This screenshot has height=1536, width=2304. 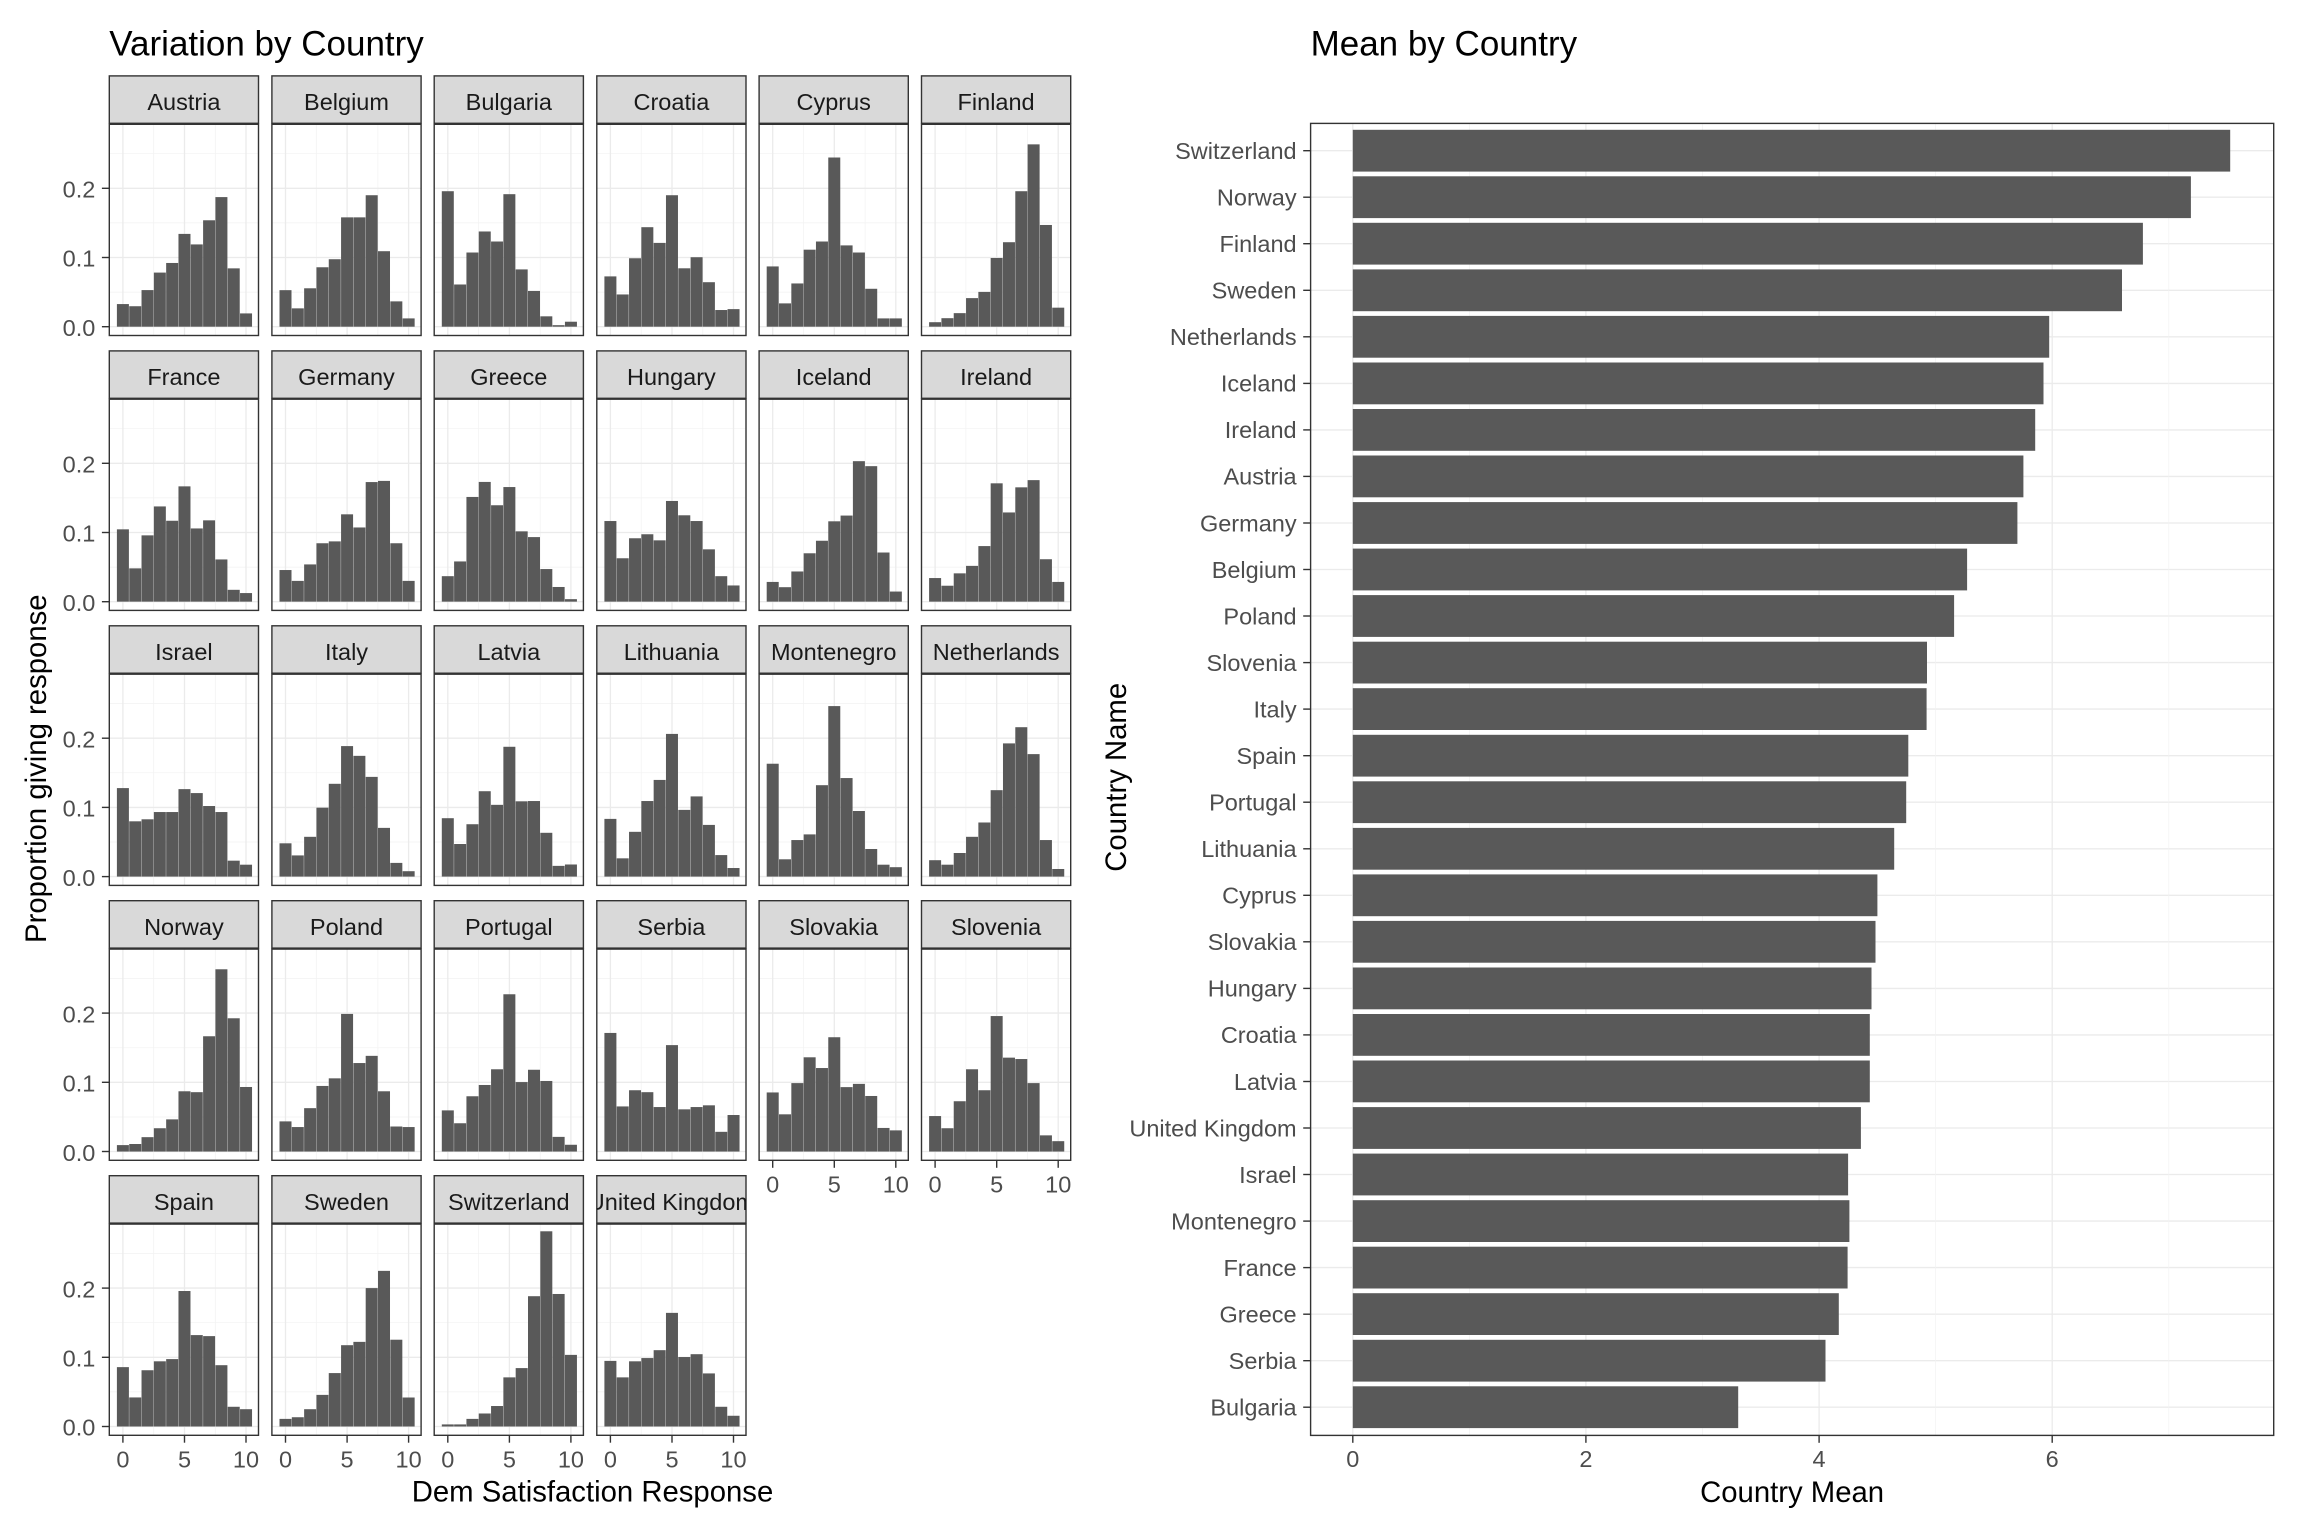 I want to click on svg-text: 2, so click(x=1585, y=1459).